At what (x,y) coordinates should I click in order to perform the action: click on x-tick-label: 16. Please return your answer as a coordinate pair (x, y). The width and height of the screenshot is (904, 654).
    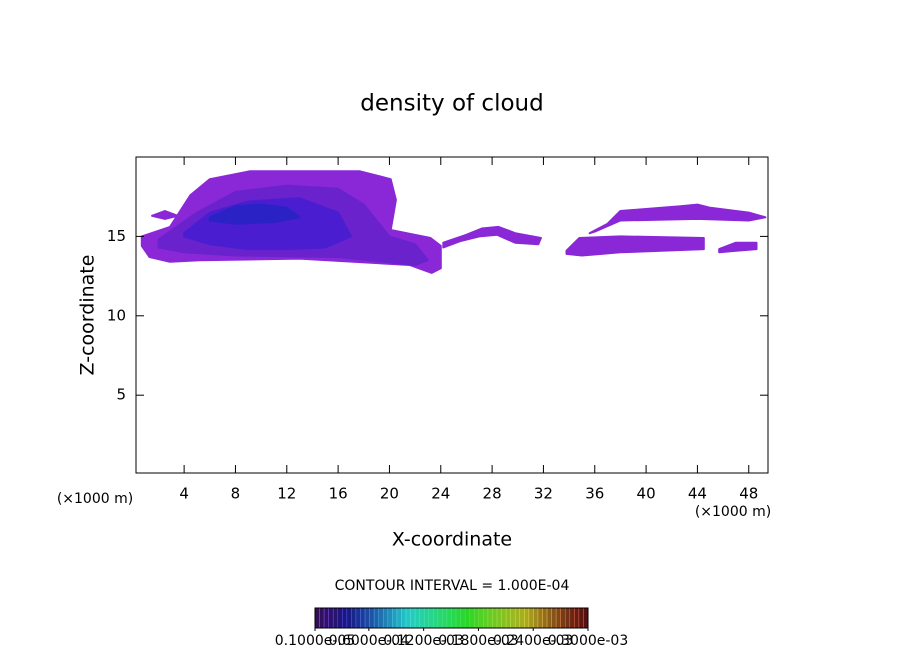
    Looking at the image, I should click on (338, 494).